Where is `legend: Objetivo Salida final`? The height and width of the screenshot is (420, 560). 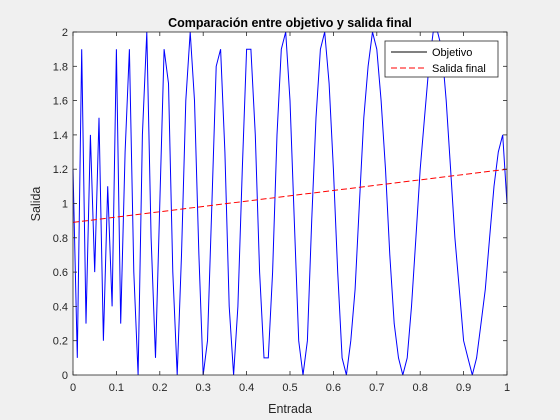
legend: Objetivo Salida final is located at coordinates (441, 59).